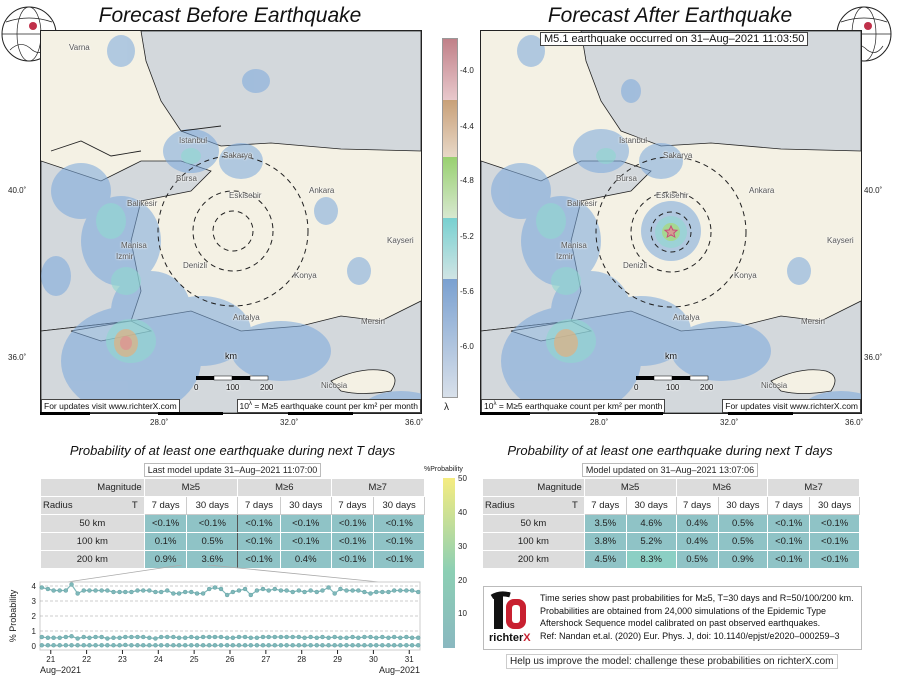 The width and height of the screenshot is (900, 676). Describe the element at coordinates (60, 670) in the screenshot. I see `x-axis-label-start: Aug–2021` at that location.